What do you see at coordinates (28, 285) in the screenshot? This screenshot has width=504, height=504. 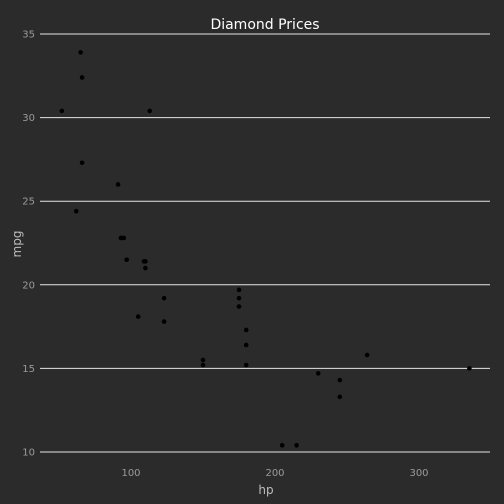 I see `y-tick-label: 20` at bounding box center [28, 285].